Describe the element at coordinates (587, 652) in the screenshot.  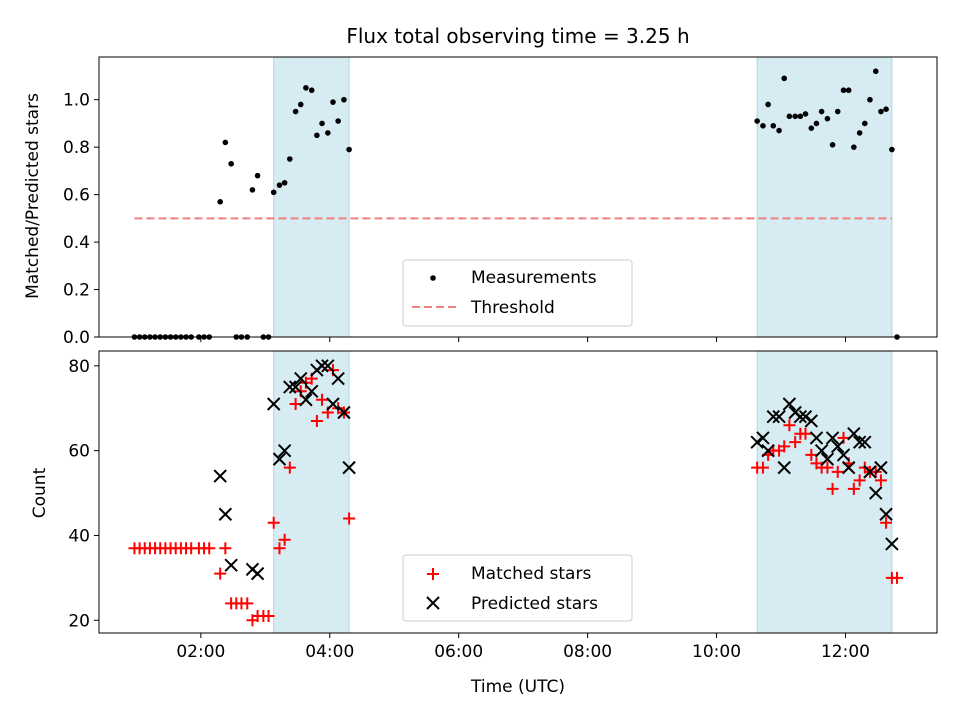
I see `count-x-tick-label: 08:00` at that location.